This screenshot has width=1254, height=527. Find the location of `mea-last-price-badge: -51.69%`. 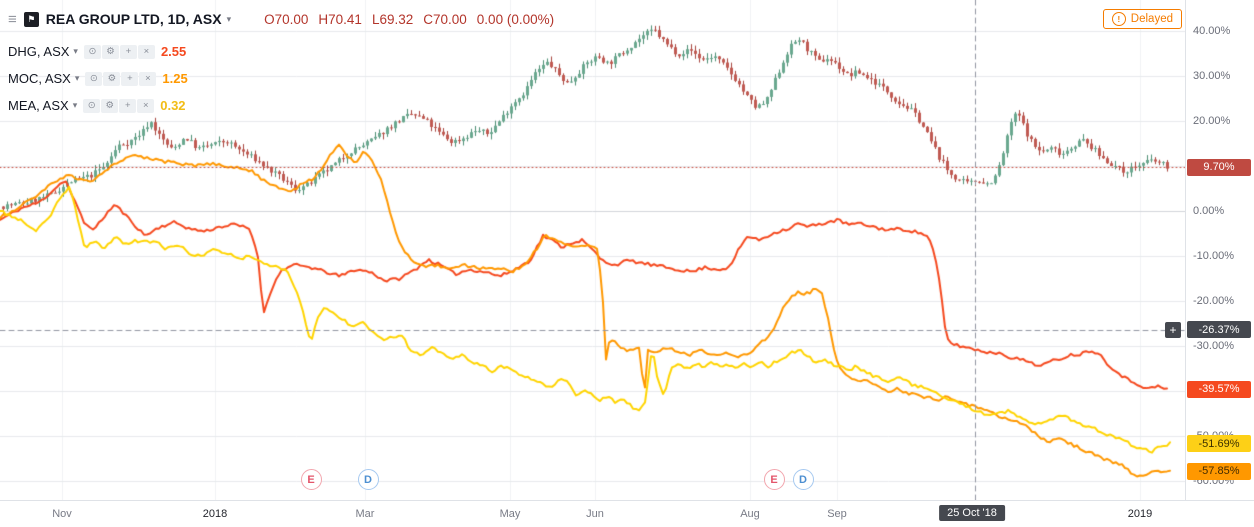

mea-last-price-badge: -51.69% is located at coordinates (1219, 444).